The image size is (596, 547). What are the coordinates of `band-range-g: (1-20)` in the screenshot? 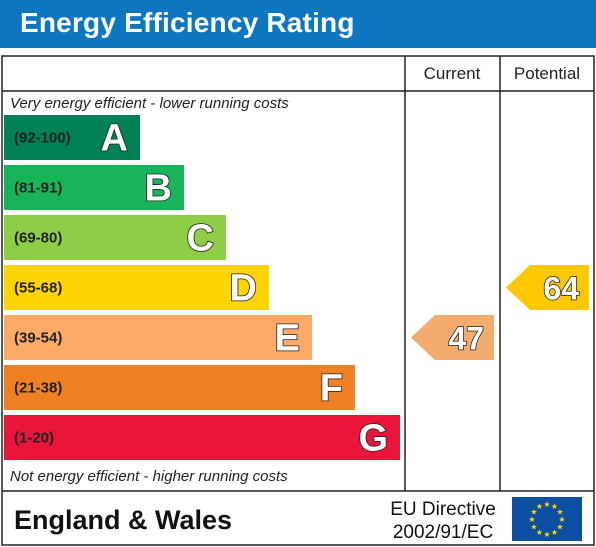 It's located at (34, 438).